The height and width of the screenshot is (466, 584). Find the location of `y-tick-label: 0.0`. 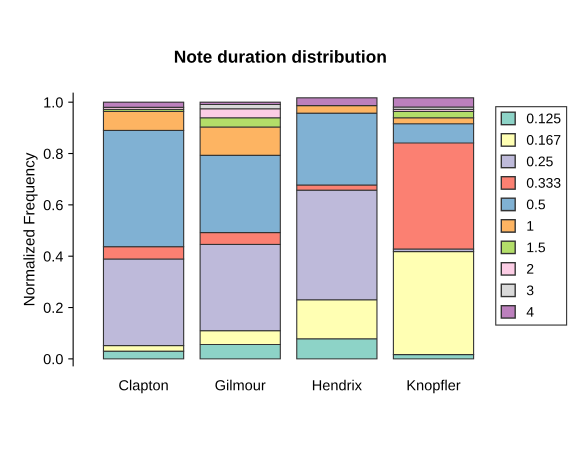

y-tick-label: 0.0 is located at coordinates (53, 359).